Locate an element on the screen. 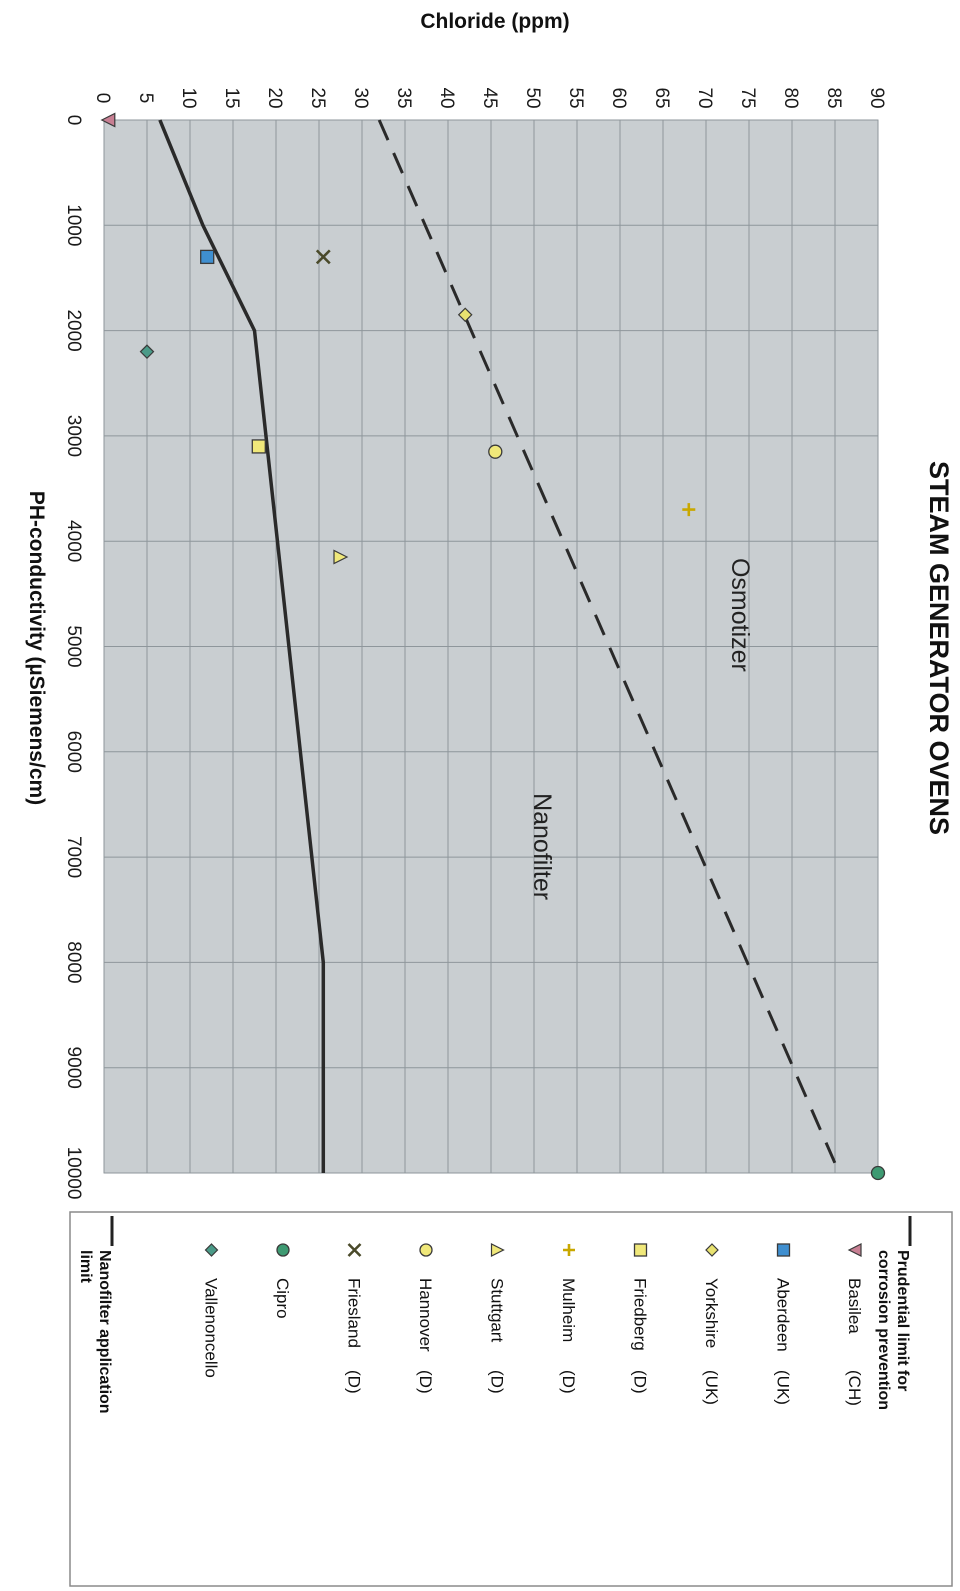 The width and height of the screenshot is (960, 1591). marker-vallenoncello is located at coordinates (147, 352).